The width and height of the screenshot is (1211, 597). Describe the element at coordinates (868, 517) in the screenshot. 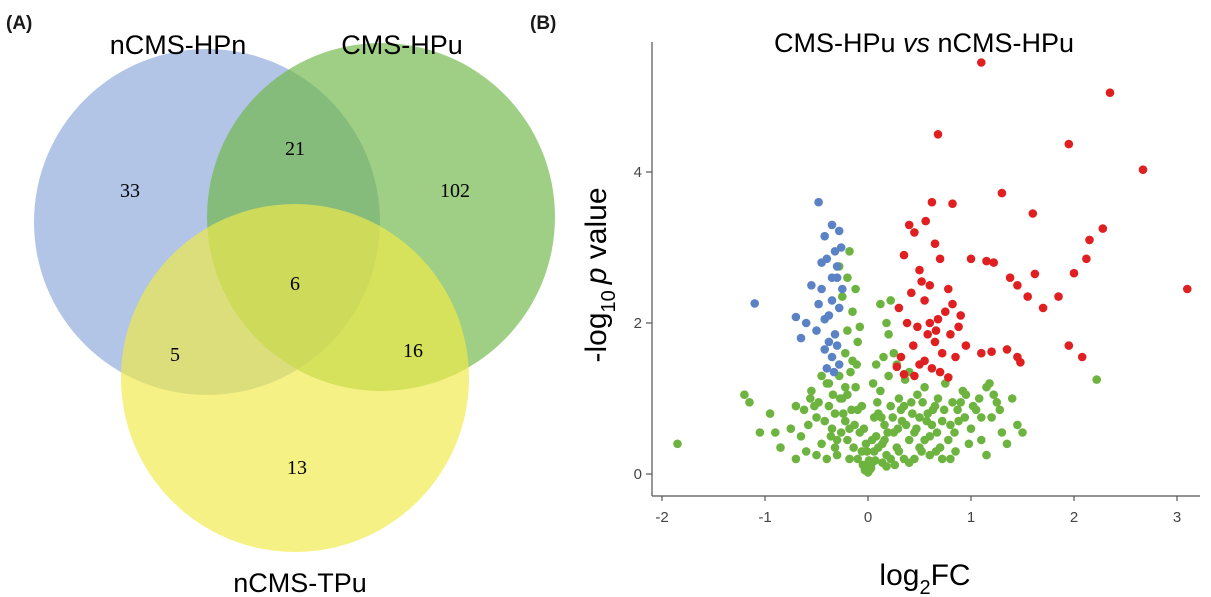

I see `x-tick-label: 0` at that location.